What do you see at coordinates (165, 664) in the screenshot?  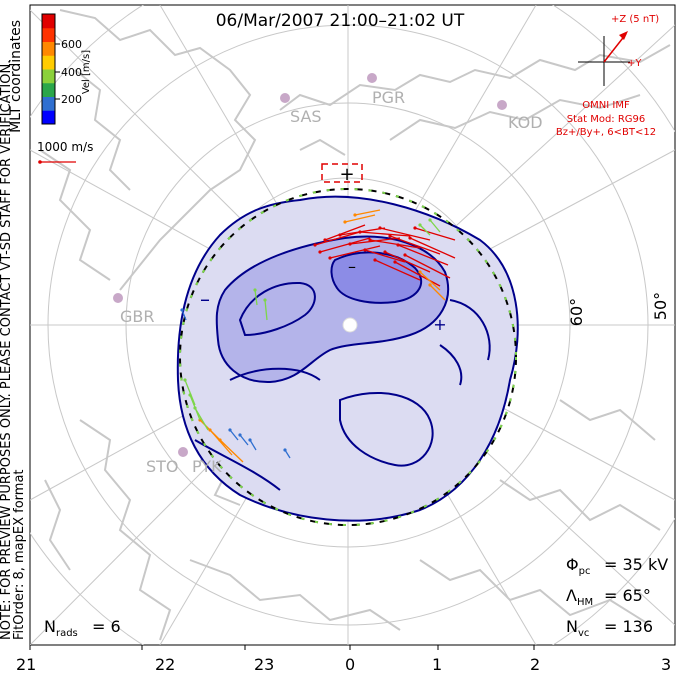 I see `mlt-tick: 22` at bounding box center [165, 664].